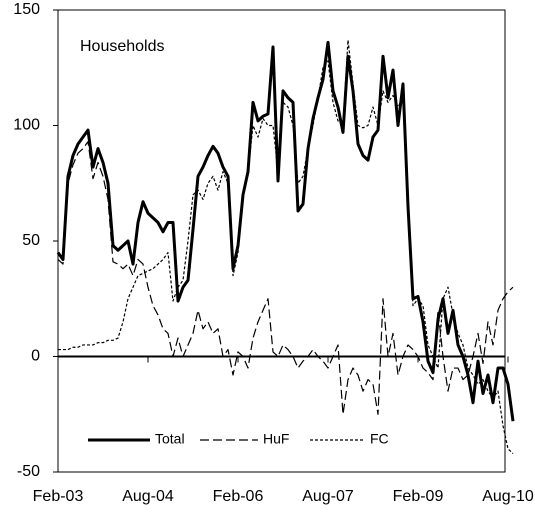 This screenshot has height=526, width=535. Describe the element at coordinates (31, 240) in the screenshot. I see `y-tick-label: 50` at that location.